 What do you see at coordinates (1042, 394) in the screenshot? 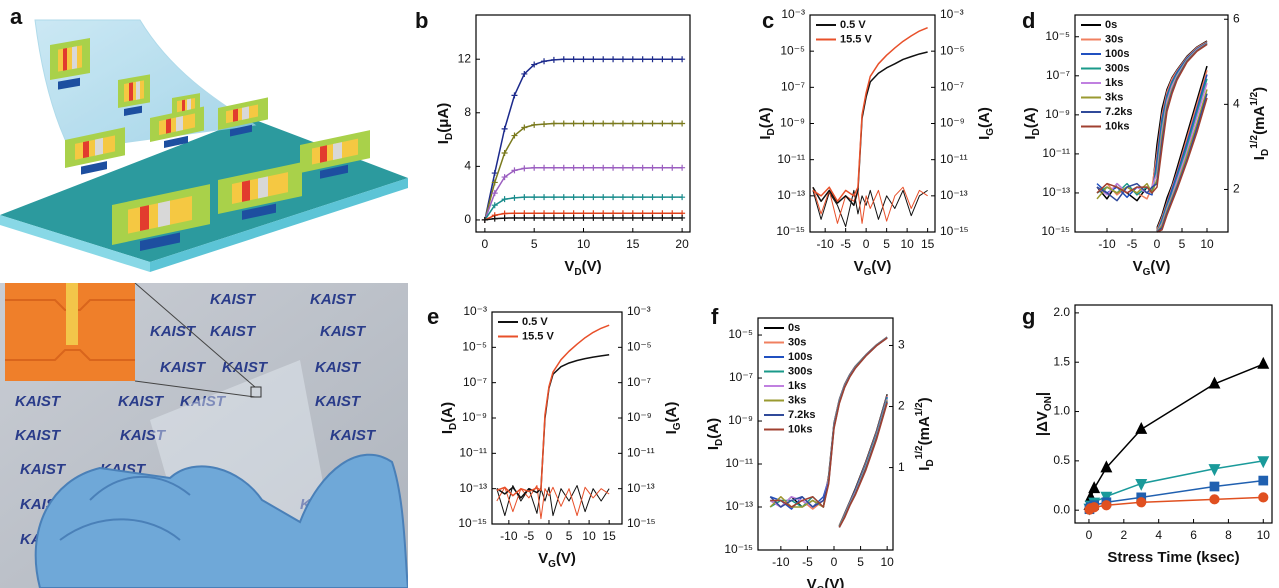
I see `label-text: |` at bounding box center [1042, 394].